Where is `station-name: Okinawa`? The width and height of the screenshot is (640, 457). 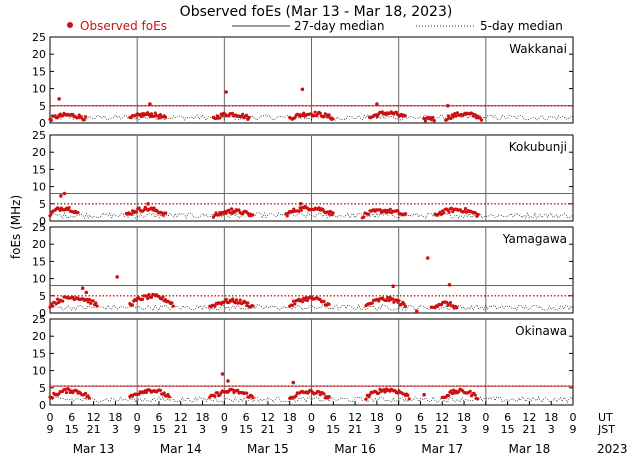 station-name: Okinawa is located at coordinates (541, 331).